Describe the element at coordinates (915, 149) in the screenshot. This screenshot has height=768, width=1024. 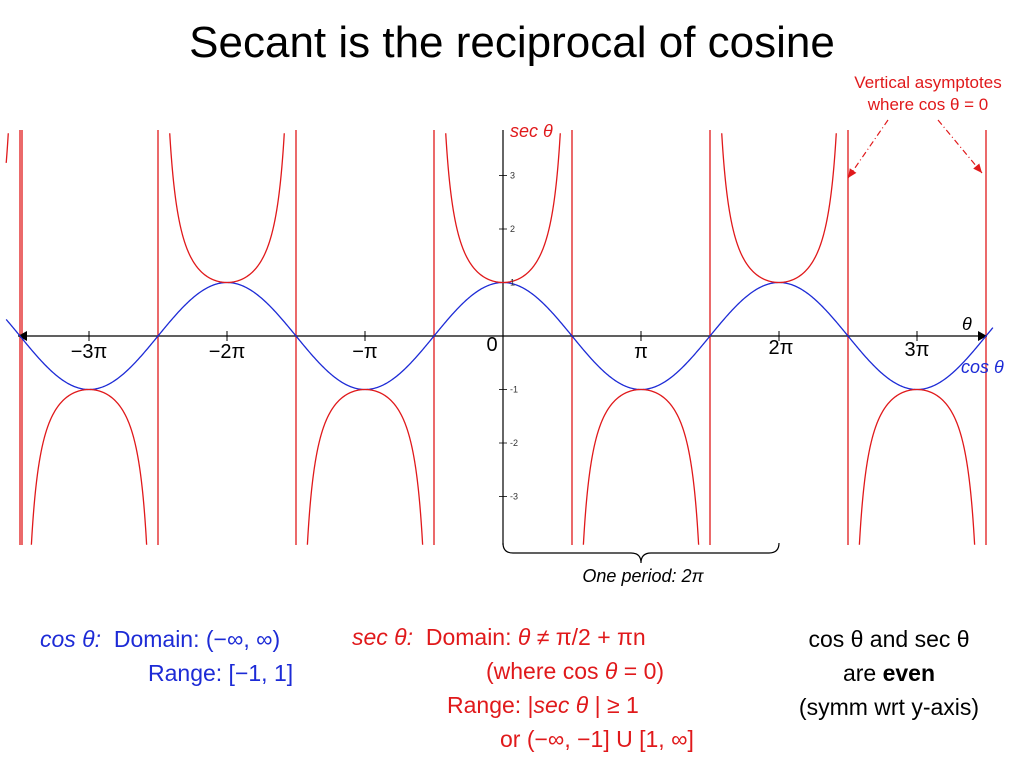
I see `annotation-arrows` at that location.